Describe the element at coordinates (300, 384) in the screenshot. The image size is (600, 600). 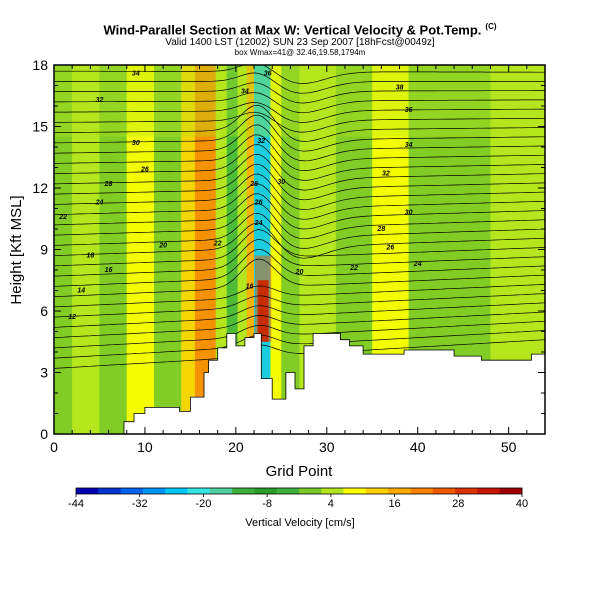
I see `terrain` at that location.